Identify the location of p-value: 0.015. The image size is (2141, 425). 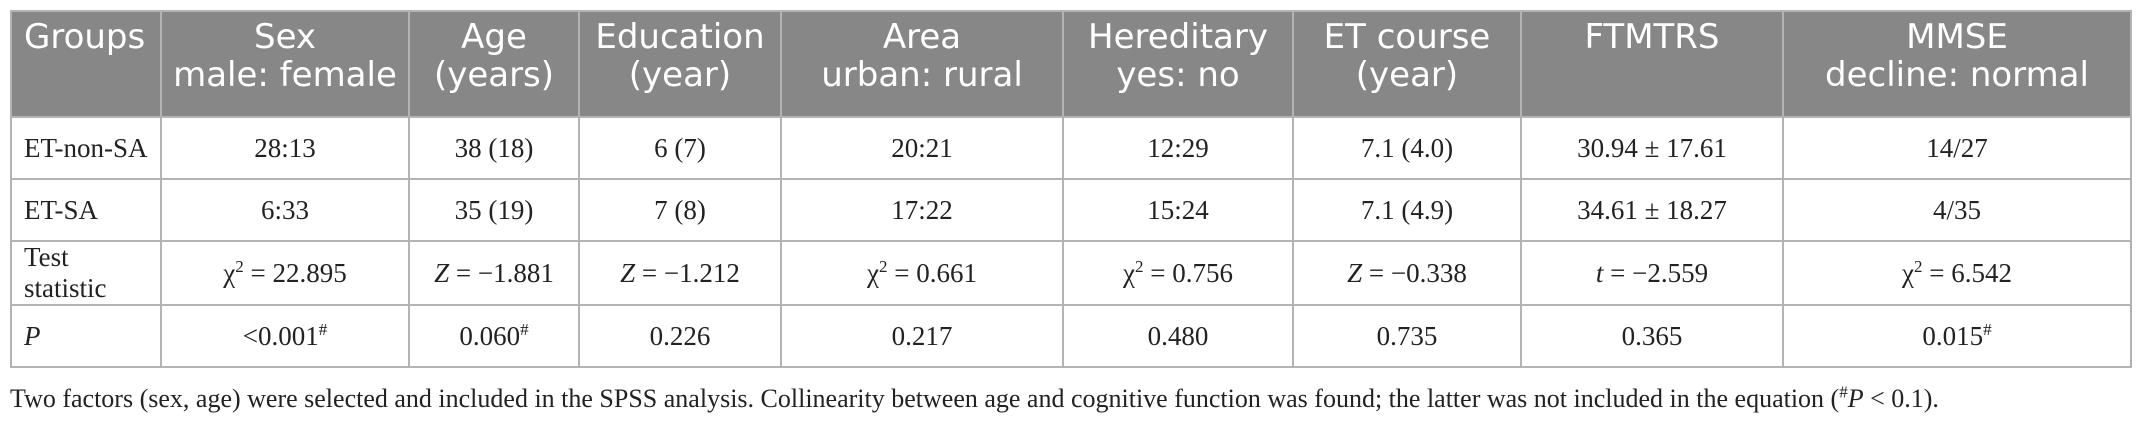
(1953, 335).